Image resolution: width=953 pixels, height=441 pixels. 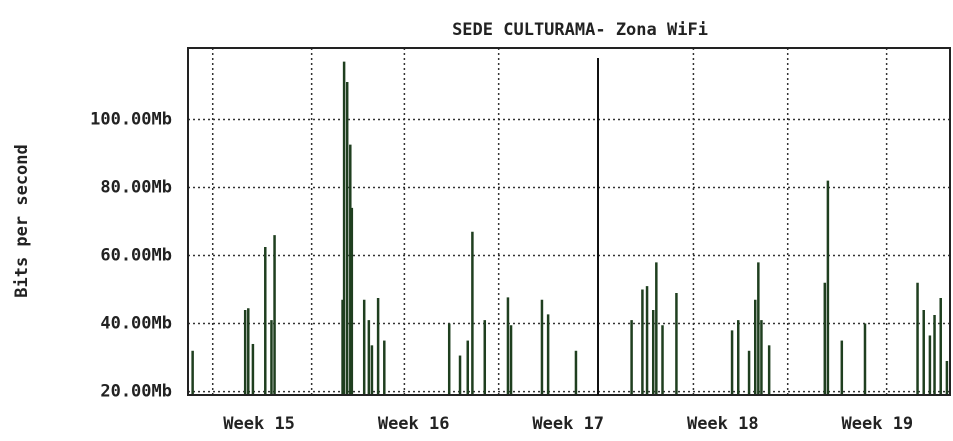 What do you see at coordinates (878, 424) in the screenshot?
I see `x-tick-label: Week 19` at bounding box center [878, 424].